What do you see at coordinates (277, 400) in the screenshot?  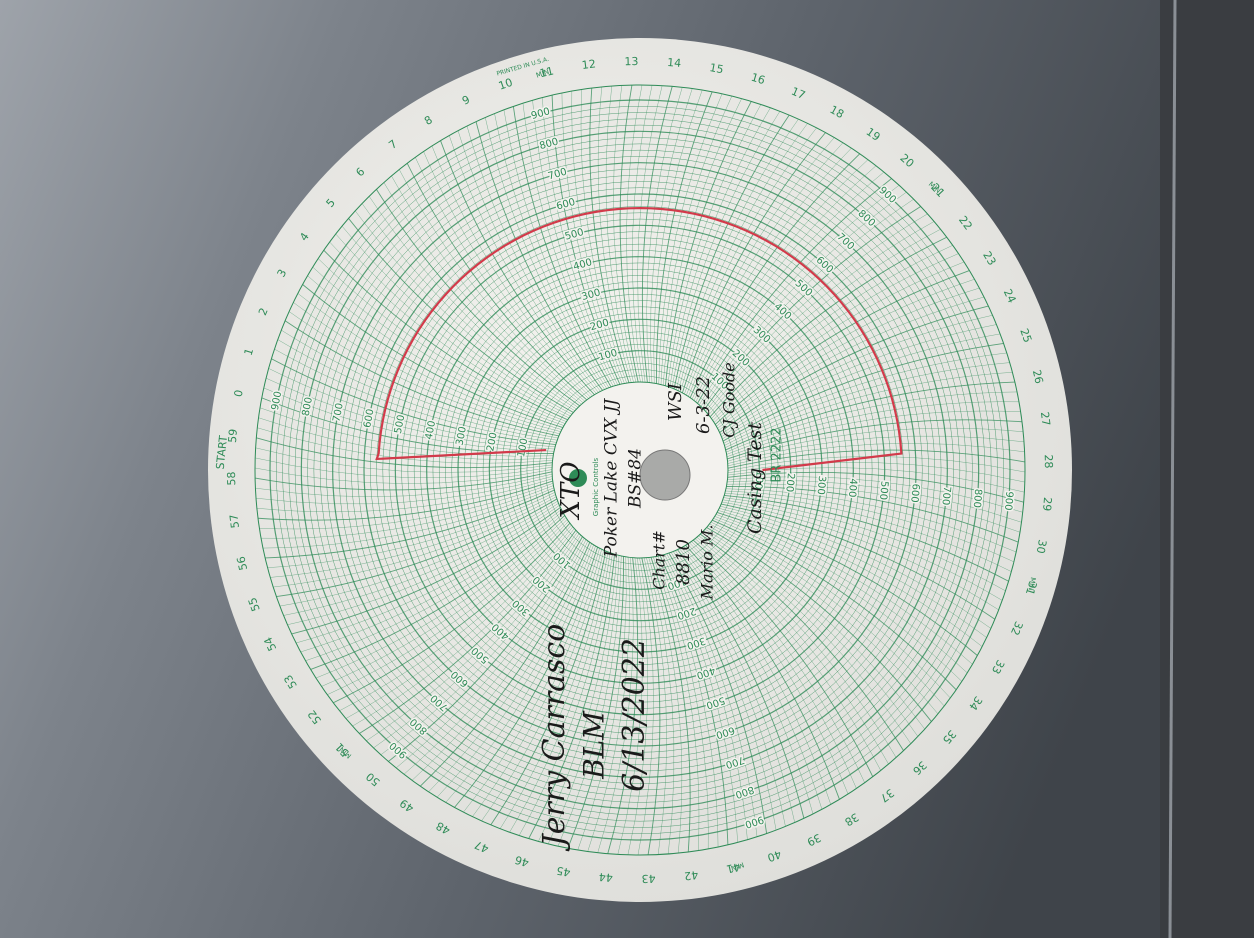 I see `scale-label: 900` at bounding box center [277, 400].